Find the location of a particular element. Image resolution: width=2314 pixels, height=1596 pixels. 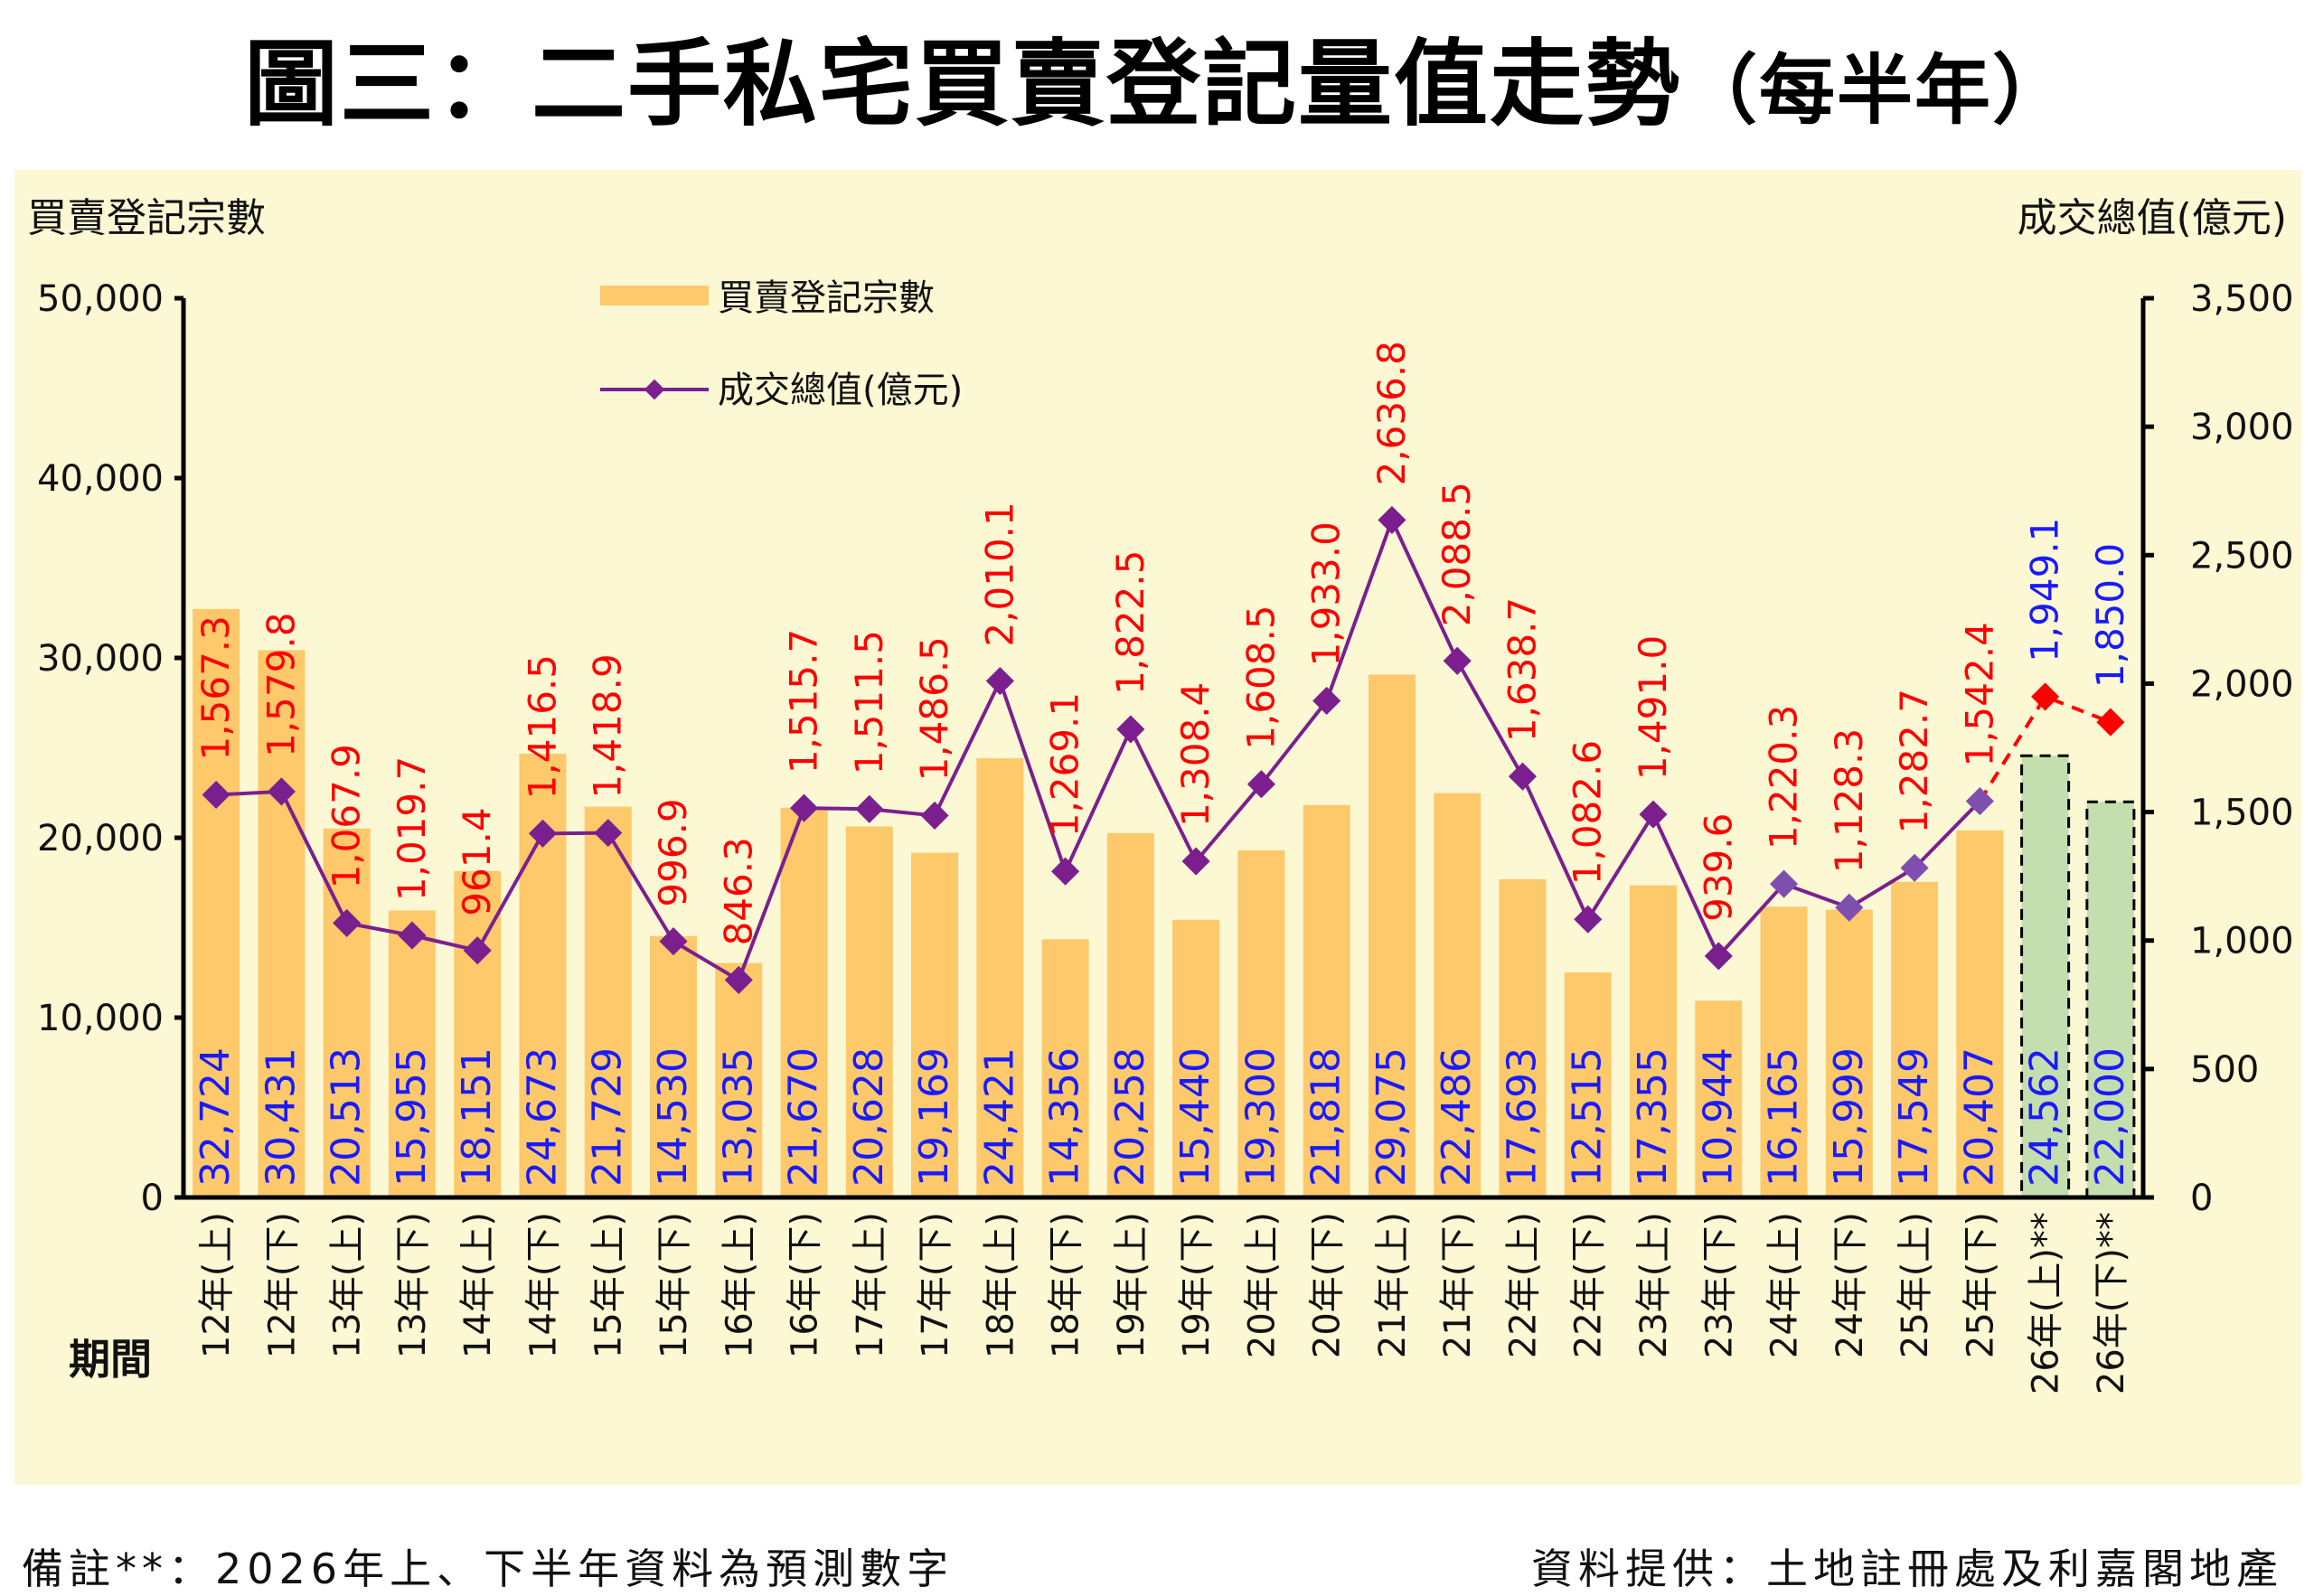

y-right-tick-label: 1,500 is located at coordinates (2242, 813).